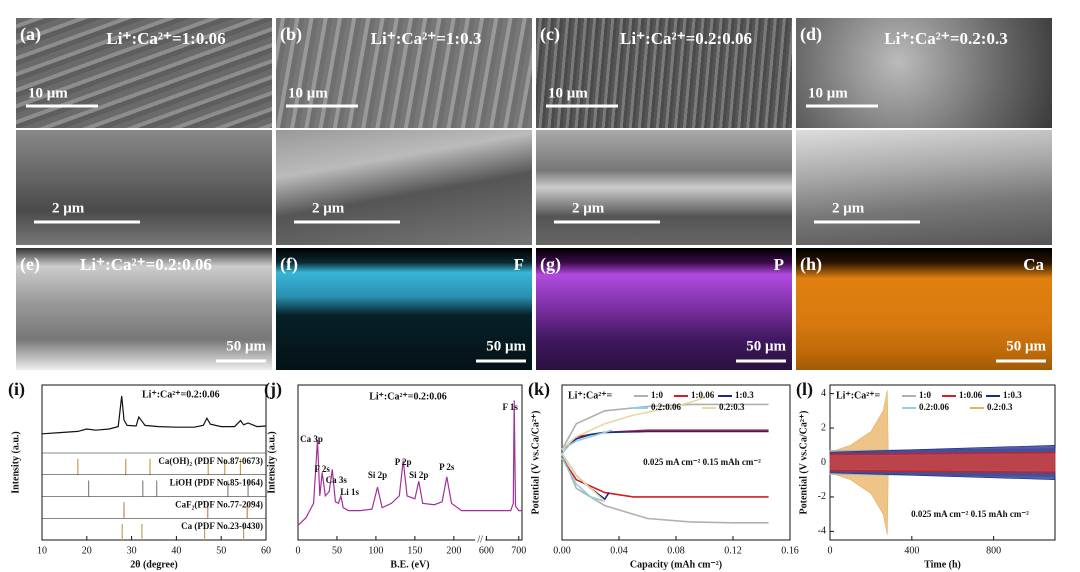 This screenshot has width=1080, height=572. I want to click on x-tick-label: 800, so click(993, 550).